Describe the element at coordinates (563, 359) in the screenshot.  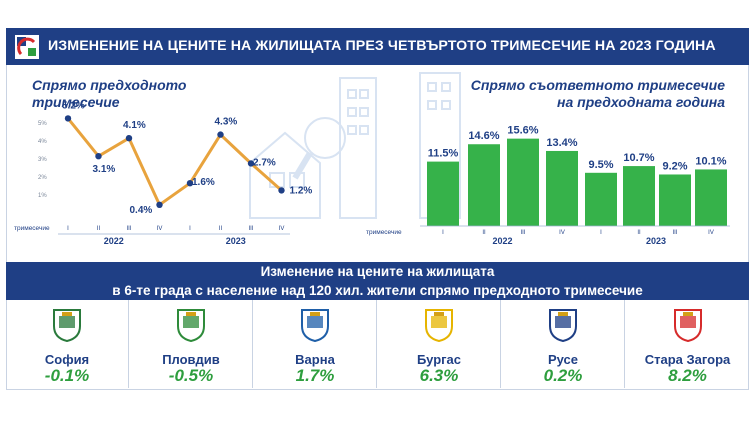
I see `city-name: Русе` at that location.